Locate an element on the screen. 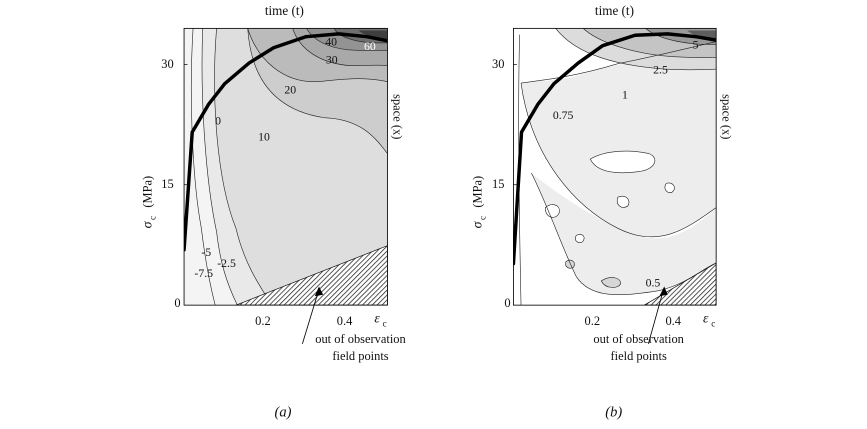 The width and height of the screenshot is (867, 429). caption-b: (b) is located at coordinates (613, 413).